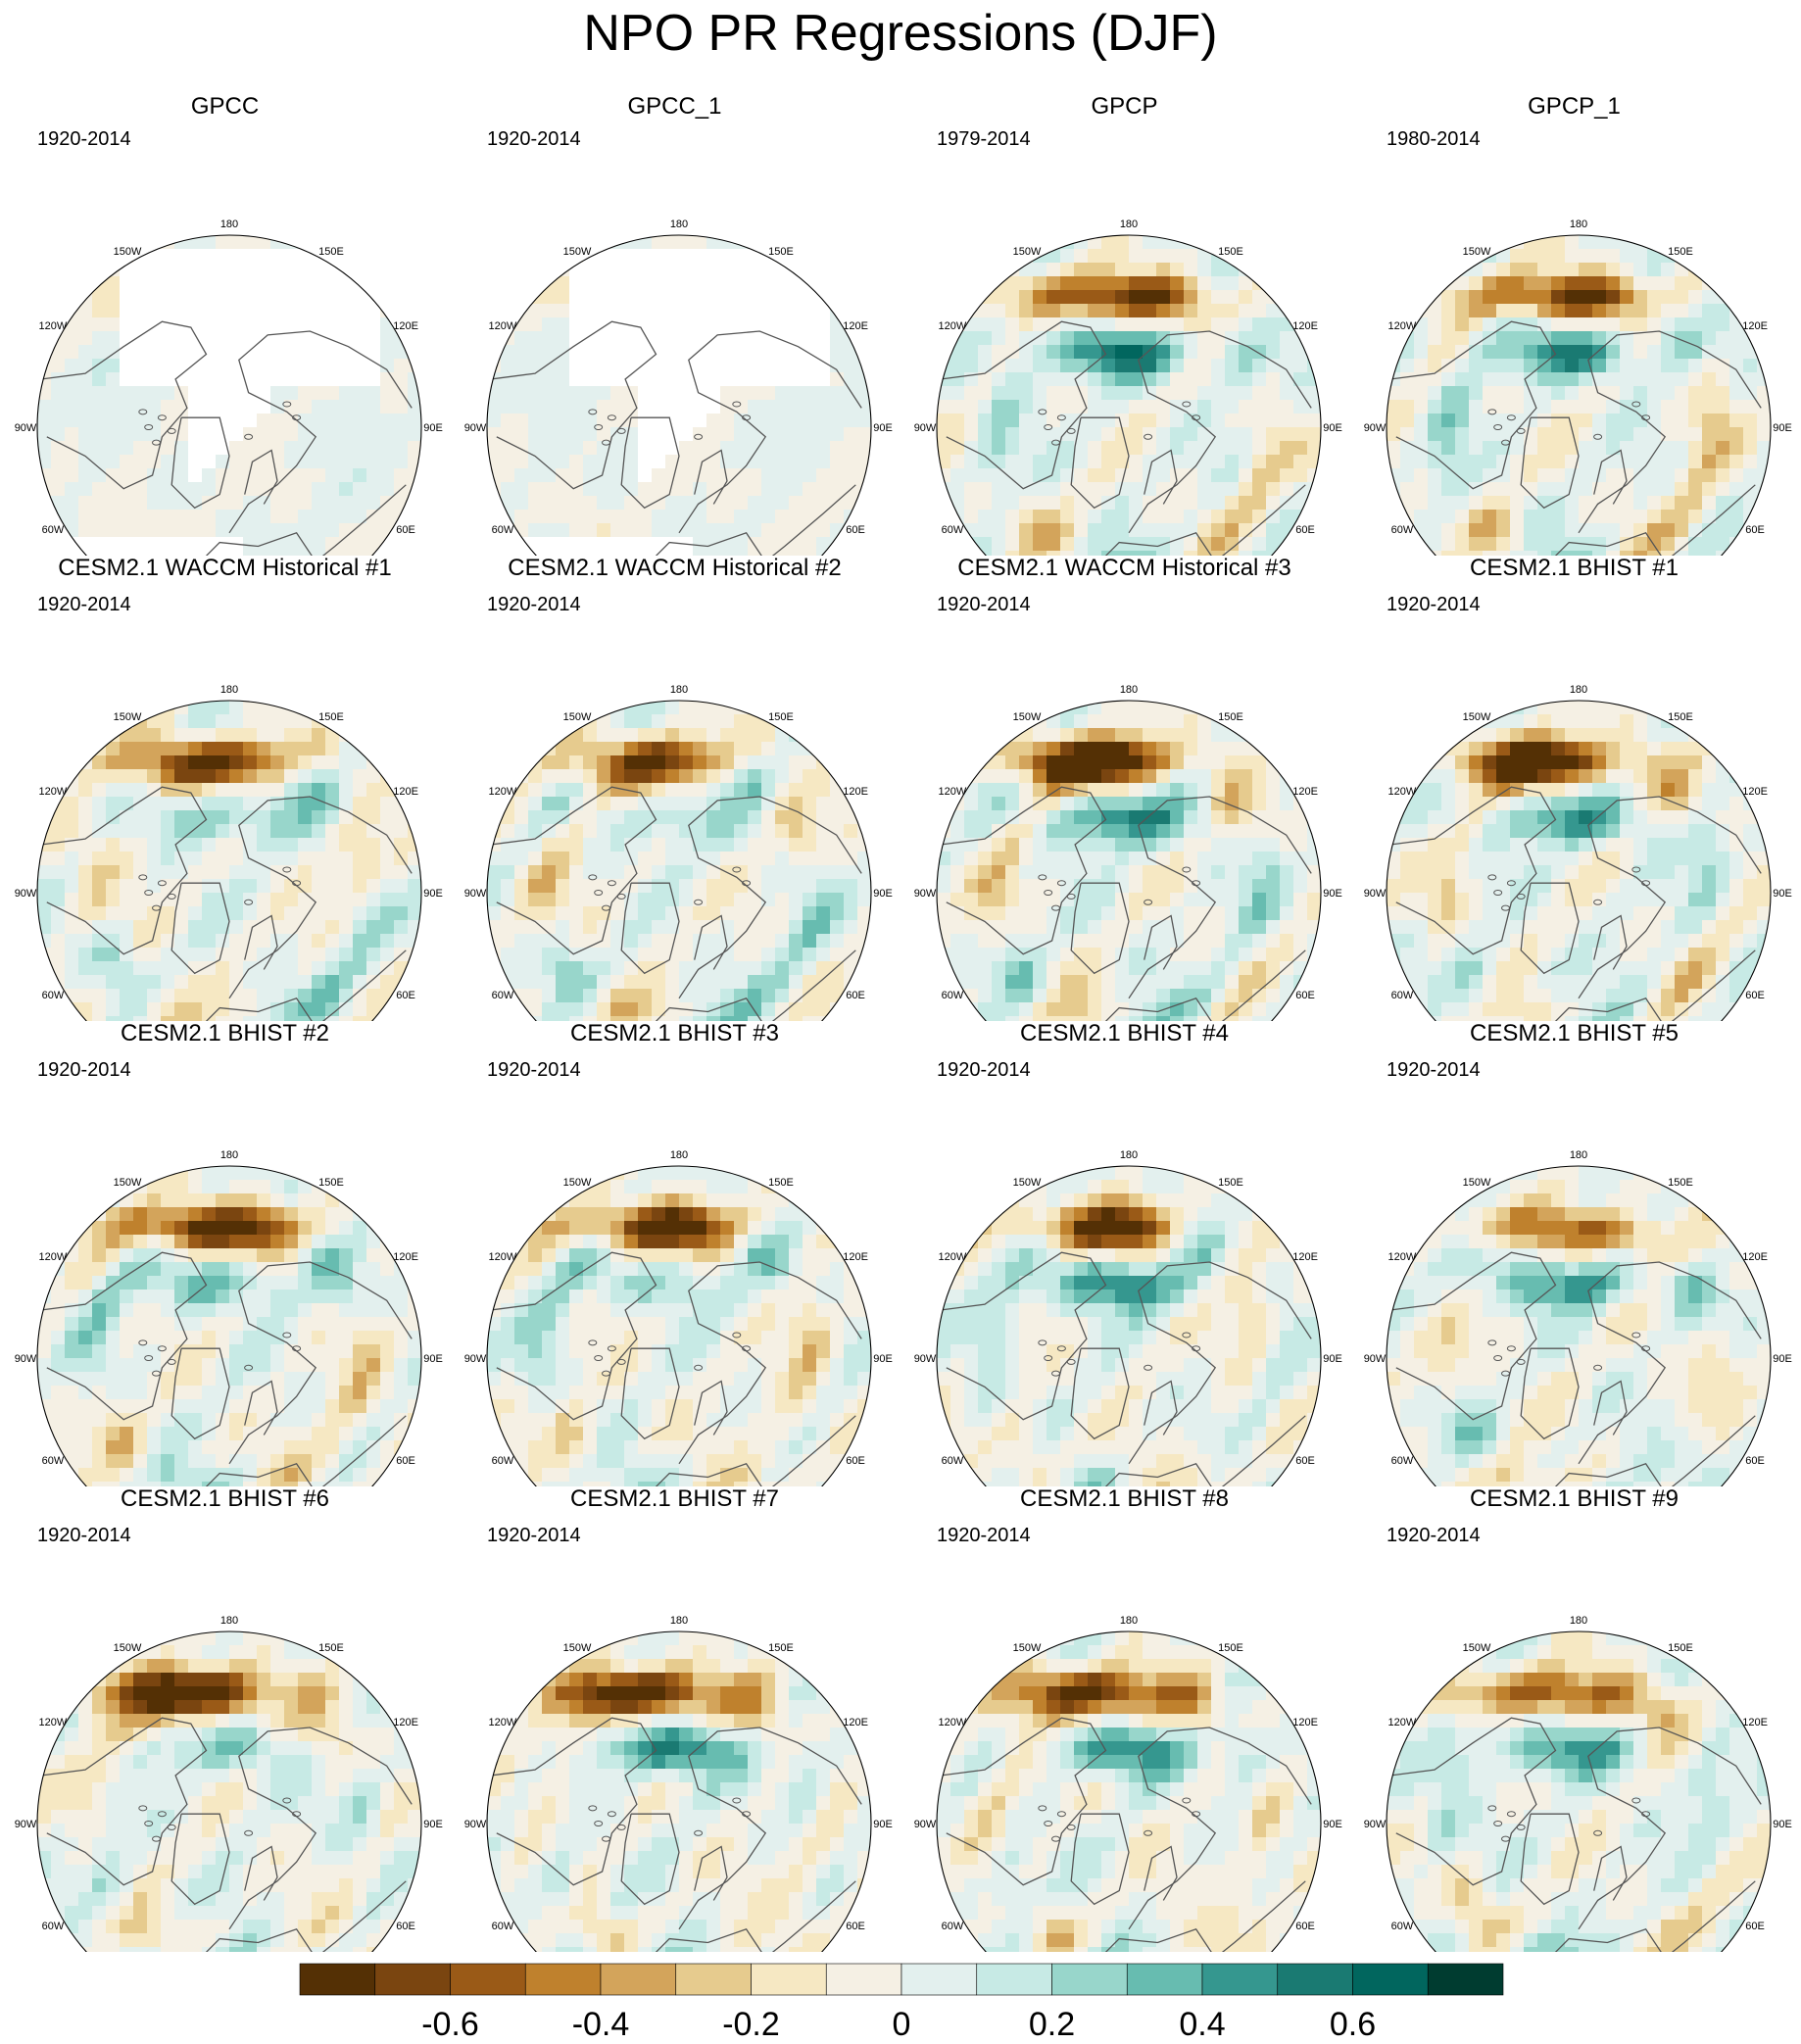 The height and width of the screenshot is (2044, 1801). Describe the element at coordinates (1124, 106) in the screenshot. I see `panel-title: GPCP` at that location.